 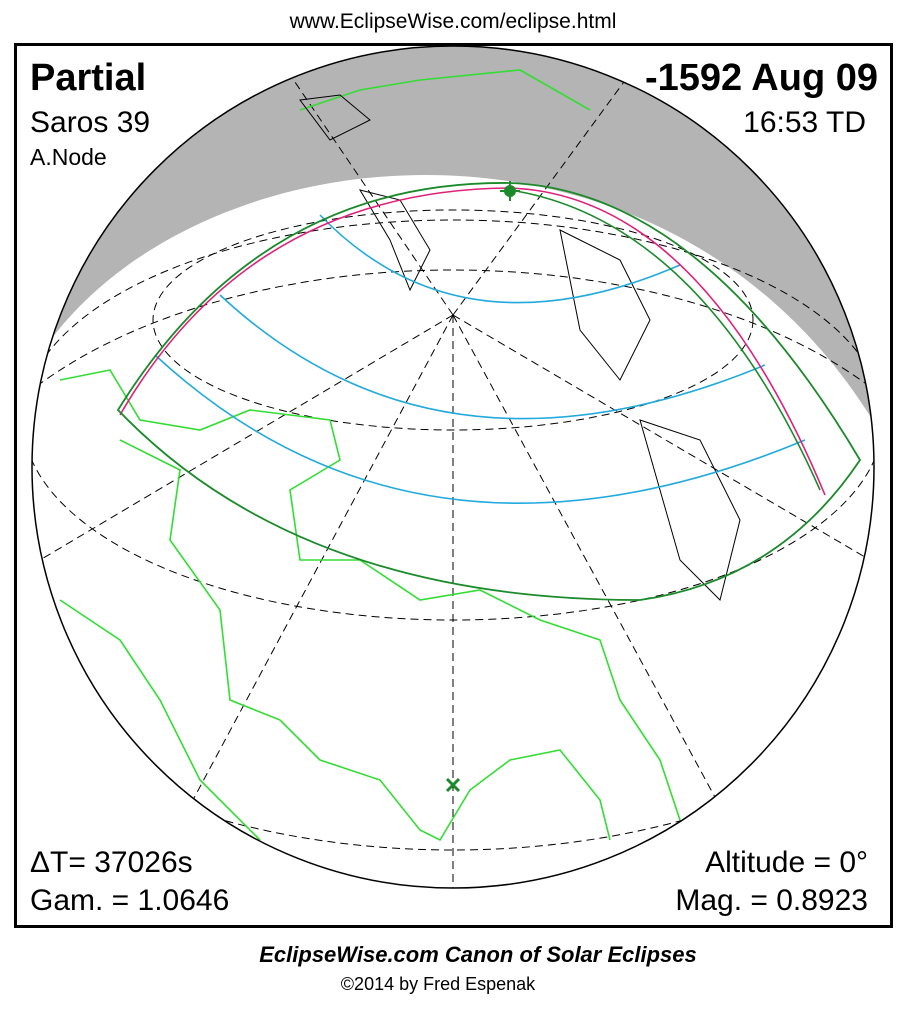 I want to click on altitude: Altitude = 0°, so click(x=786, y=862).